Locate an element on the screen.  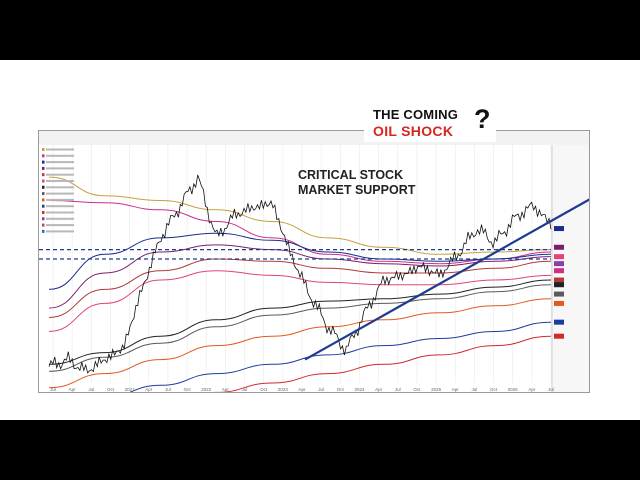
x-tick-label: 2023 is located at coordinates (283, 389).